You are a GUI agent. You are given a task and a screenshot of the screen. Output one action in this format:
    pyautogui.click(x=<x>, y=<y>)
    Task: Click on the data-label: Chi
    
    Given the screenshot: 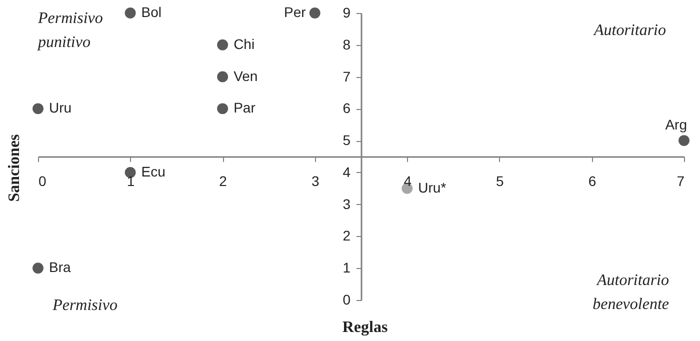 What is the action you would take?
    pyautogui.click(x=244, y=44)
    